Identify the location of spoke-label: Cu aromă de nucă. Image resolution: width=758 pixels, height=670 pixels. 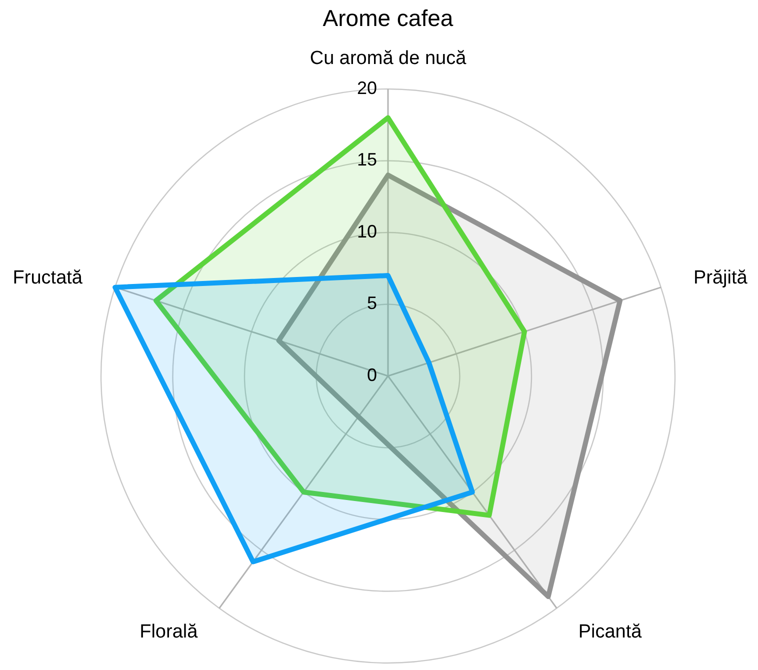
(388, 59).